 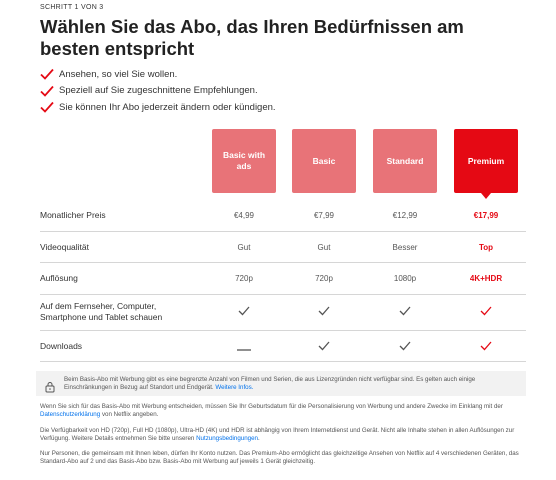 I want to click on quality-basic-with-ads: Gut, so click(x=244, y=247).